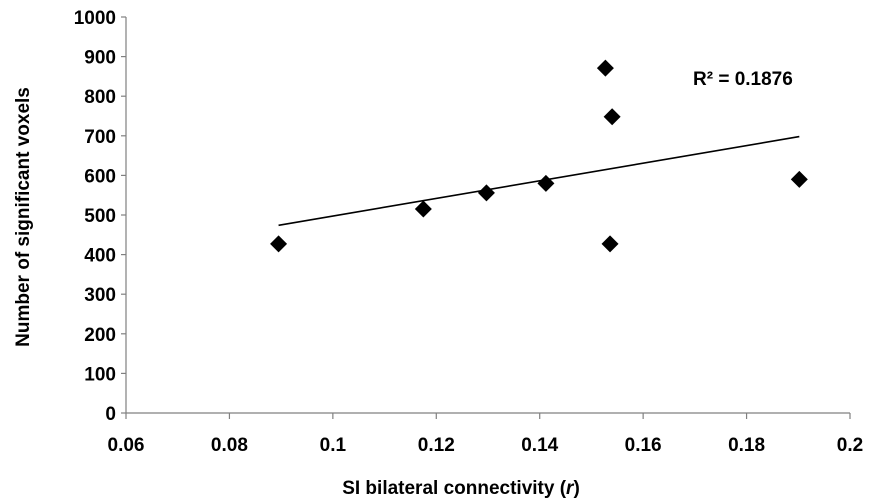  Describe the element at coordinates (850, 445) in the screenshot. I see `x-tick-label: 0.2` at that location.